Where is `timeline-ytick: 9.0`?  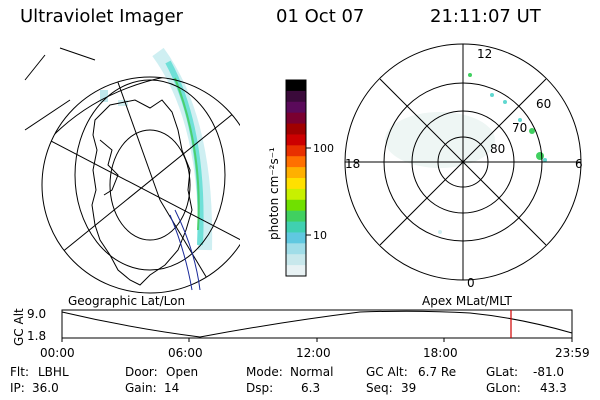
timeline-ytick: 9.0 is located at coordinates (36, 314).